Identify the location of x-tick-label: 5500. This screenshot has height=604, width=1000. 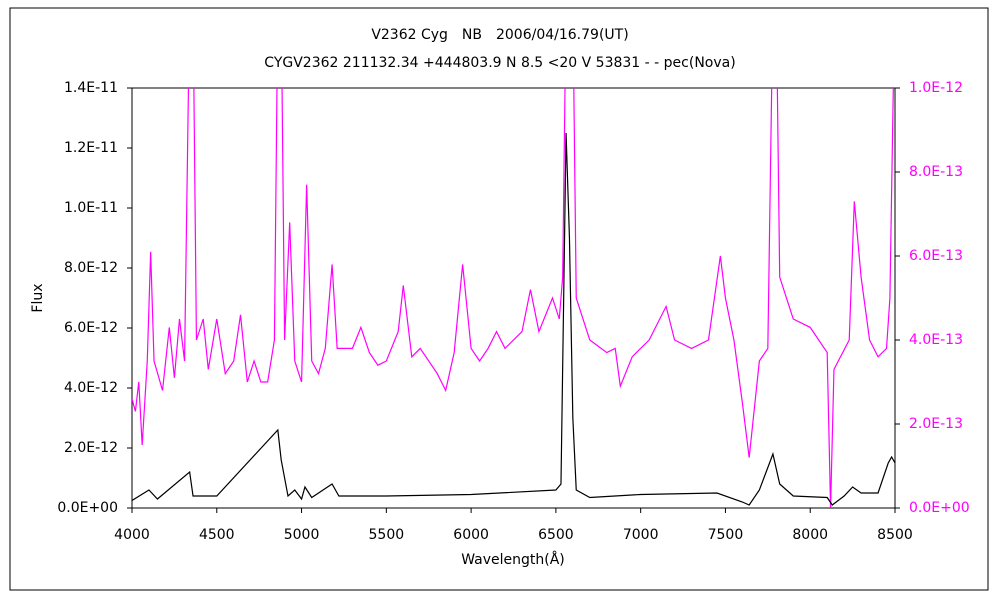
(387, 535).